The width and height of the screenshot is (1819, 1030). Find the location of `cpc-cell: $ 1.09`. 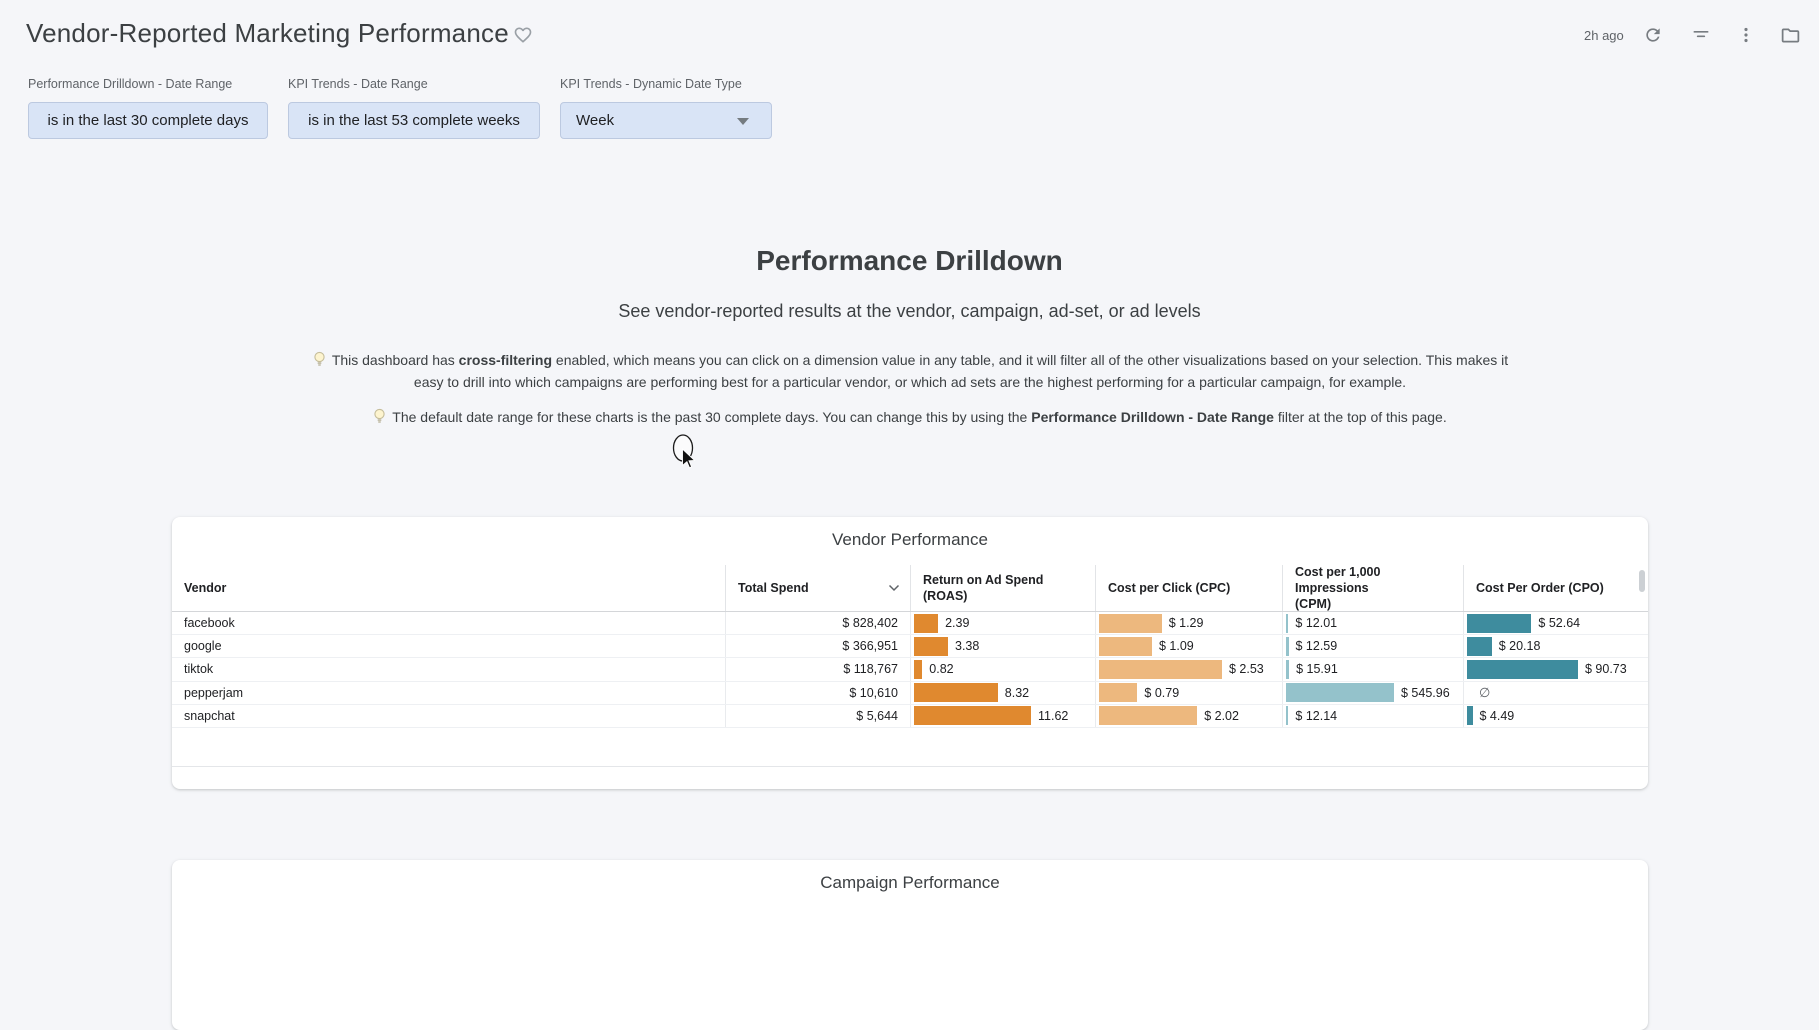

cpc-cell: $ 1.09 is located at coordinates (1188, 646).